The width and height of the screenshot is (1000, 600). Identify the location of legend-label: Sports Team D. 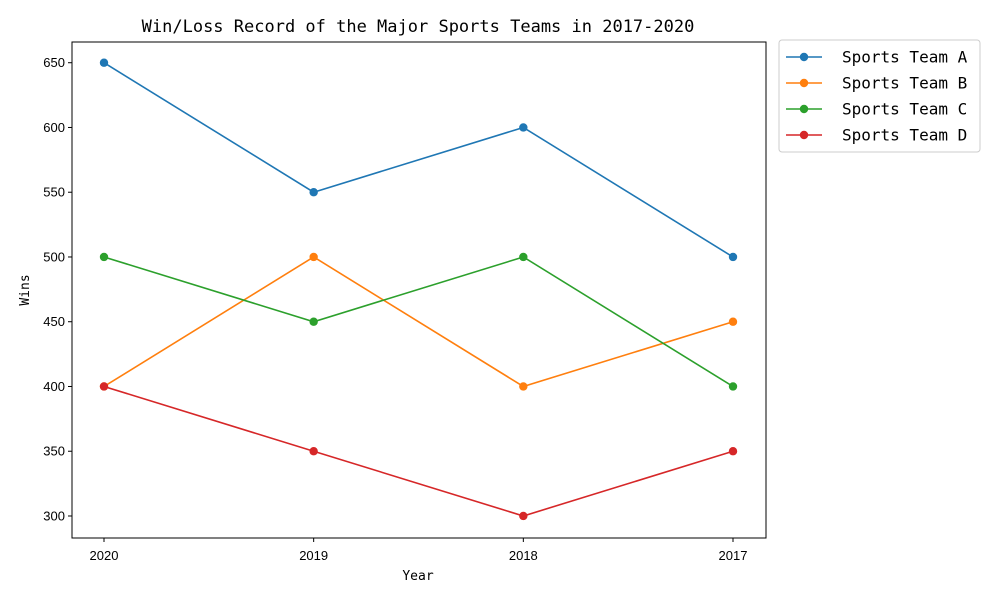
(904, 135).